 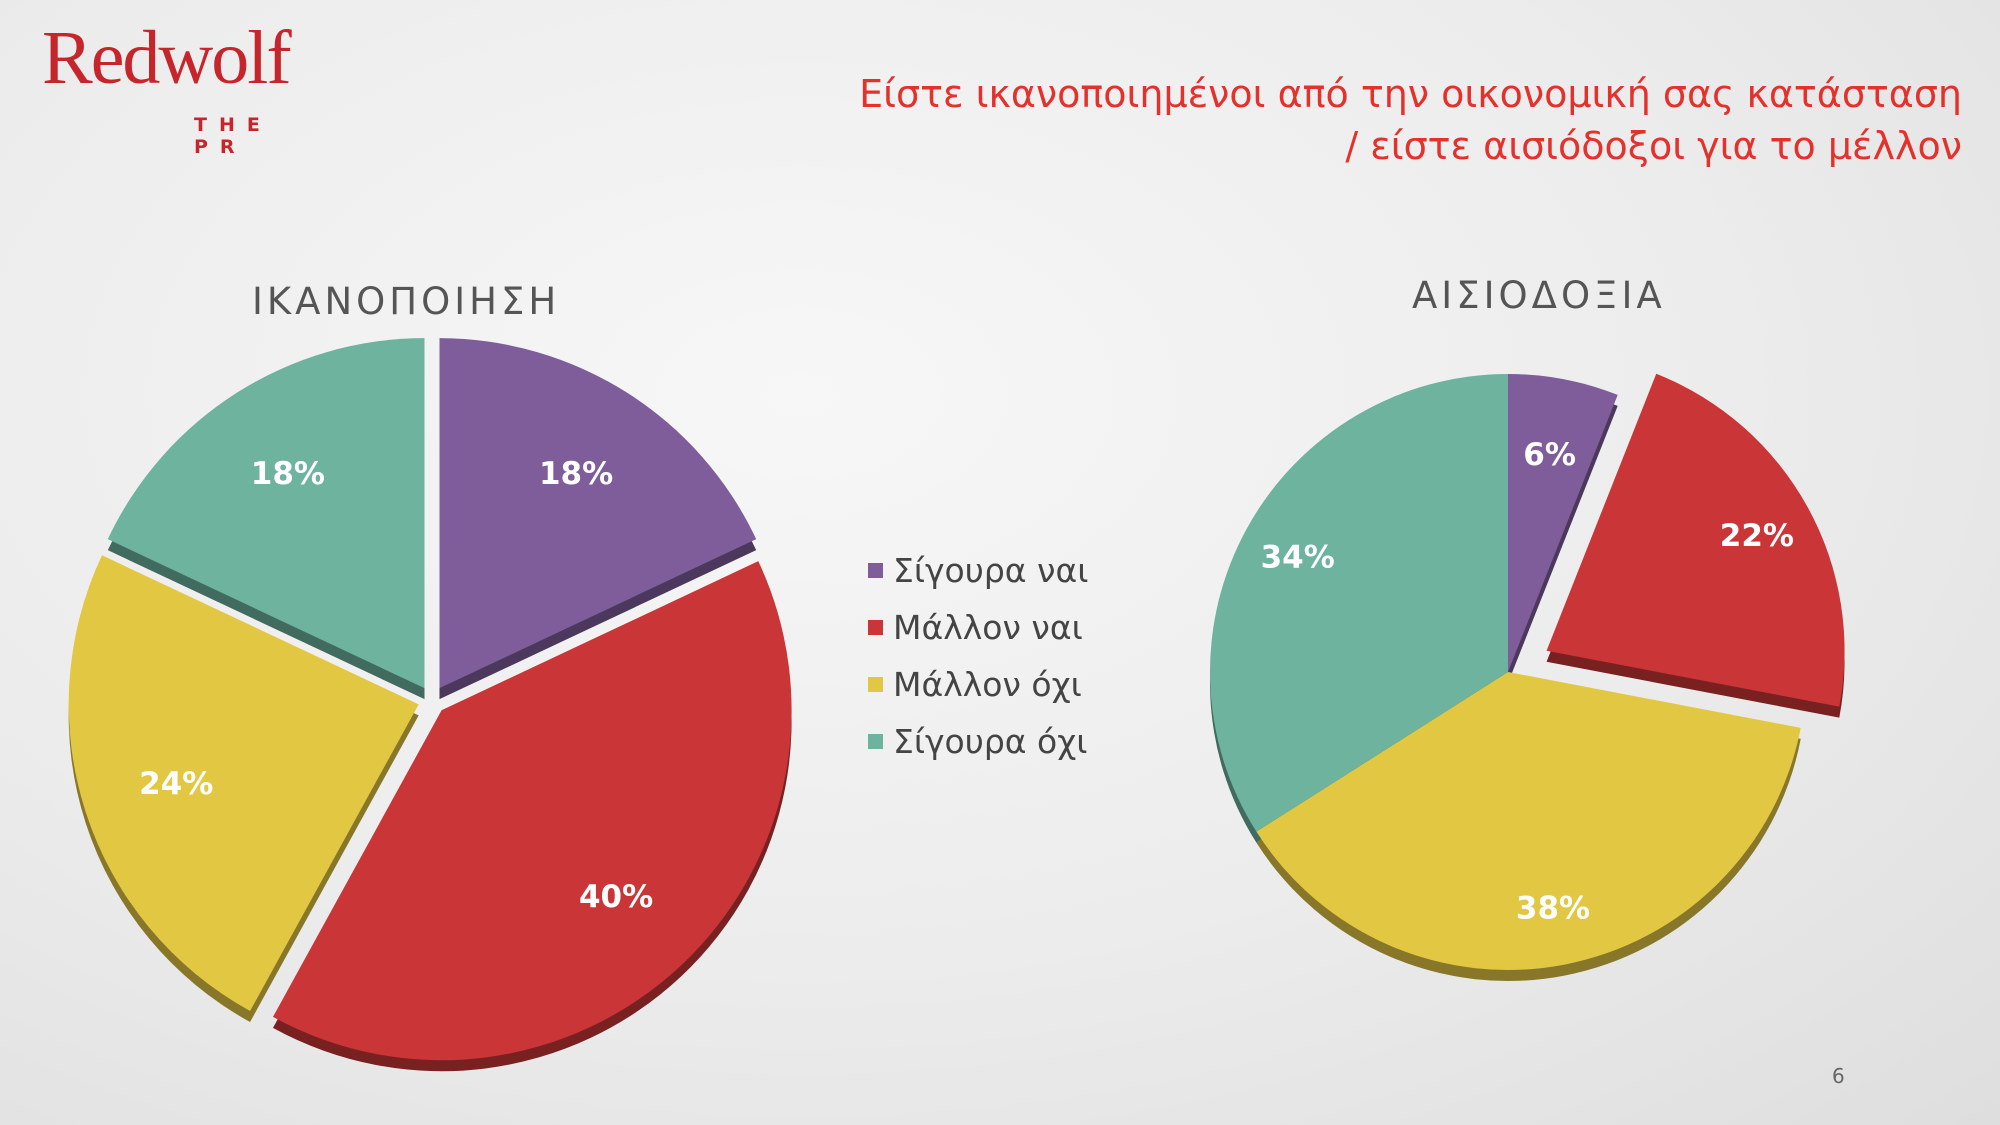 I want to click on legend-item: Σίγουρα όχι, so click(x=978, y=741).